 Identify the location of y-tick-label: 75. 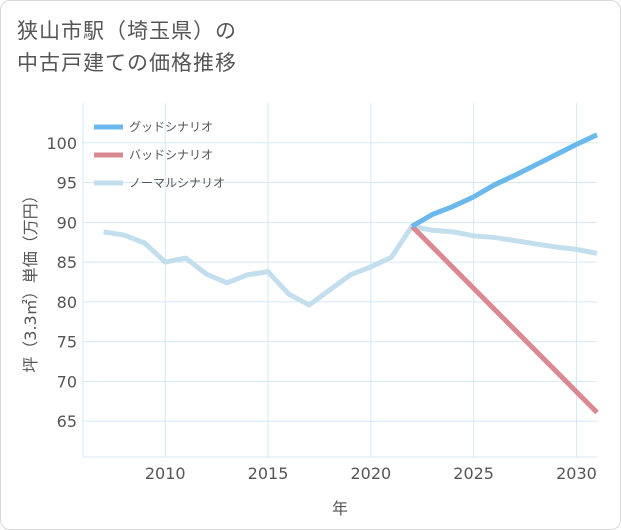
(67, 342).